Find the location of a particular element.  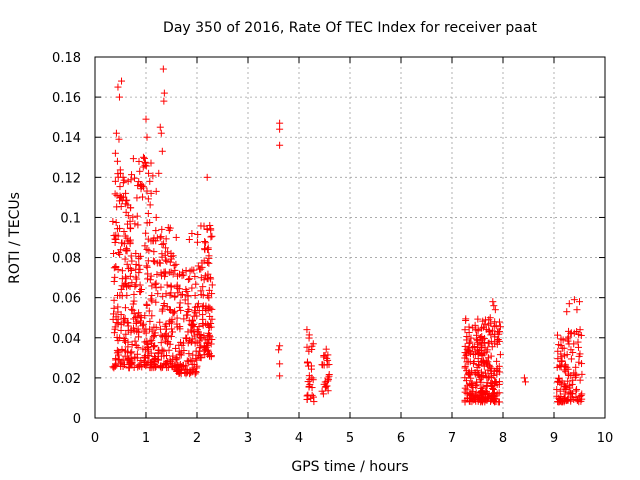

y-tick-label: 0.1 is located at coordinates (70, 218).